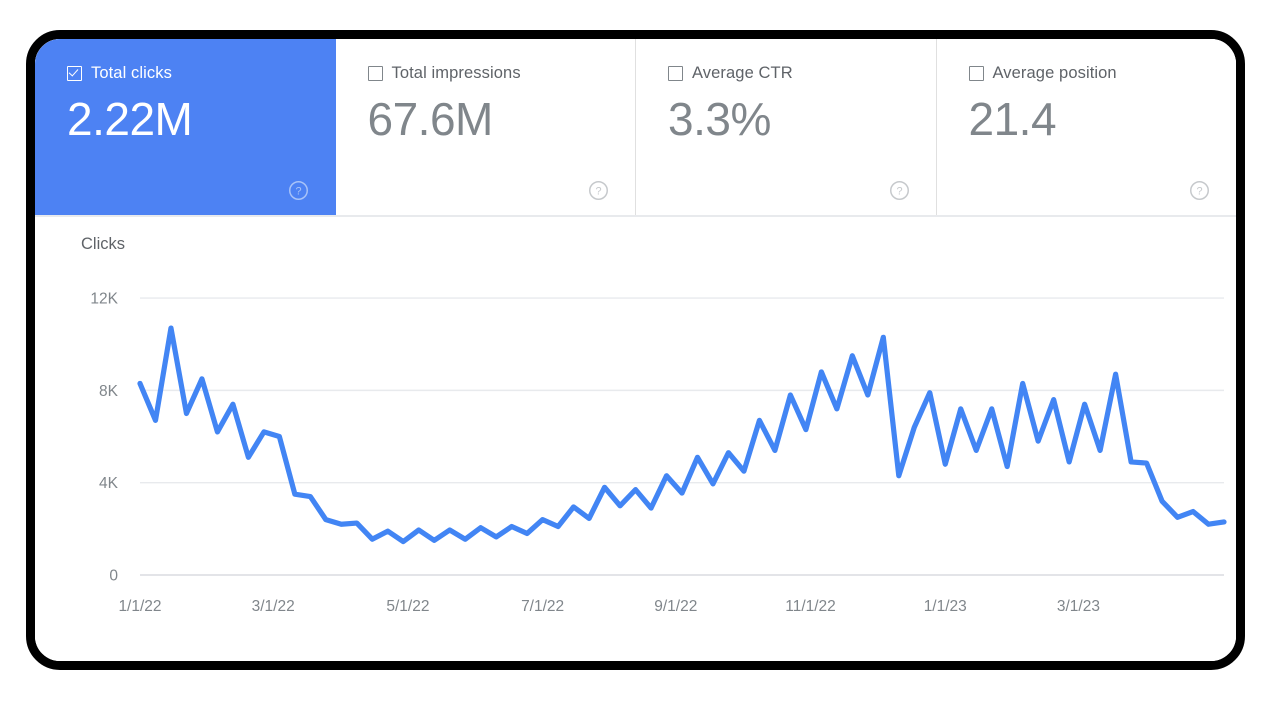 The width and height of the screenshot is (1280, 720). What do you see at coordinates (109, 391) in the screenshot?
I see `y-axis-tick-label: 8K` at bounding box center [109, 391].